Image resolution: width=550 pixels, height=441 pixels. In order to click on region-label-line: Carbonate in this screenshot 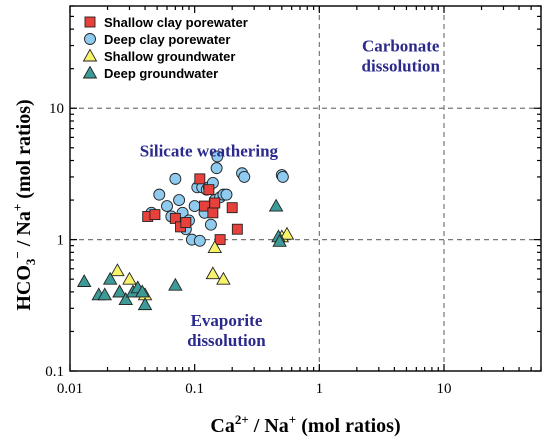, I will do `click(401, 46)`.